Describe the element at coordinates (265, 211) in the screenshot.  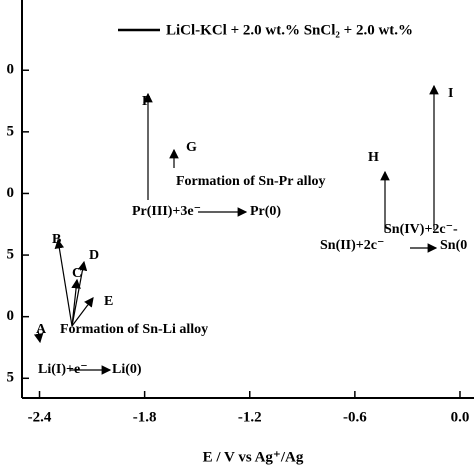
I see `annotation: Pr(0)` at that location.